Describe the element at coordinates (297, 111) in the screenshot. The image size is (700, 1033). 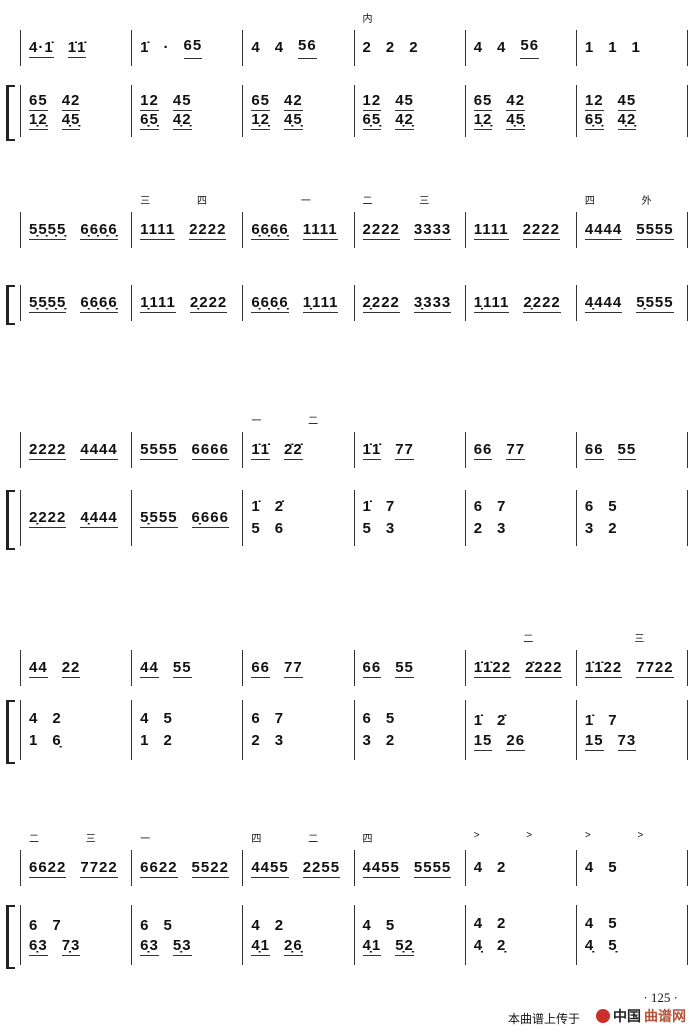
I see `measure: 65 42 1̣2̣ 4̣5̣` at that location.